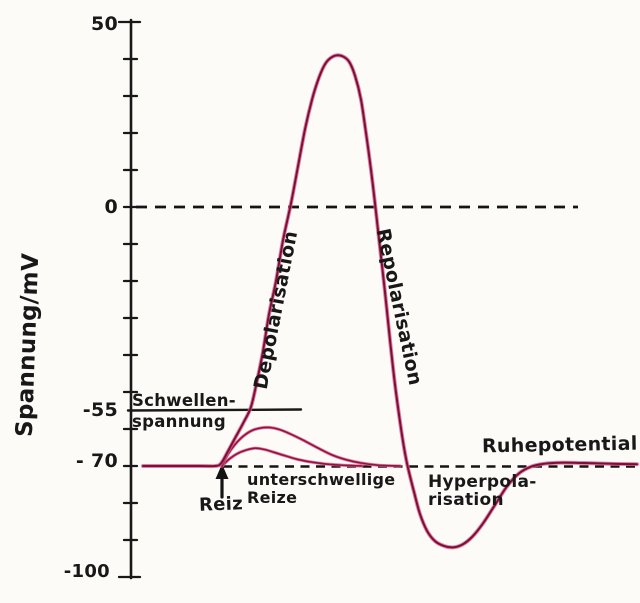 Image resolution: width=640 pixels, height=603 pixels. Describe the element at coordinates (482, 482) in the screenshot. I see `hyperpolarisation-label-line1: Hyperpola-` at that location.